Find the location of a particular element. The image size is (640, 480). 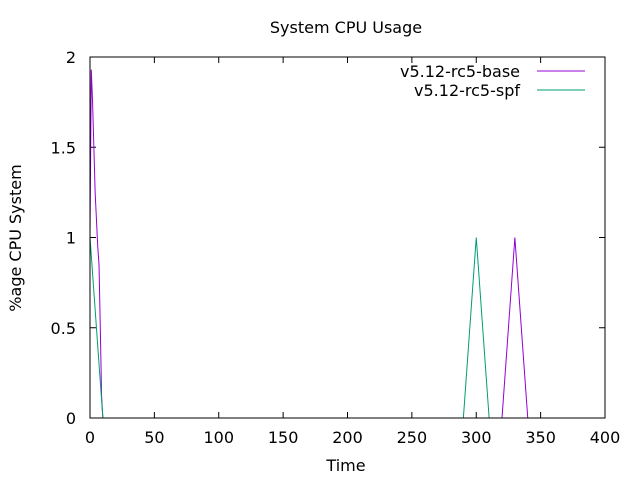

x-tick-label: 300 is located at coordinates (476, 437).